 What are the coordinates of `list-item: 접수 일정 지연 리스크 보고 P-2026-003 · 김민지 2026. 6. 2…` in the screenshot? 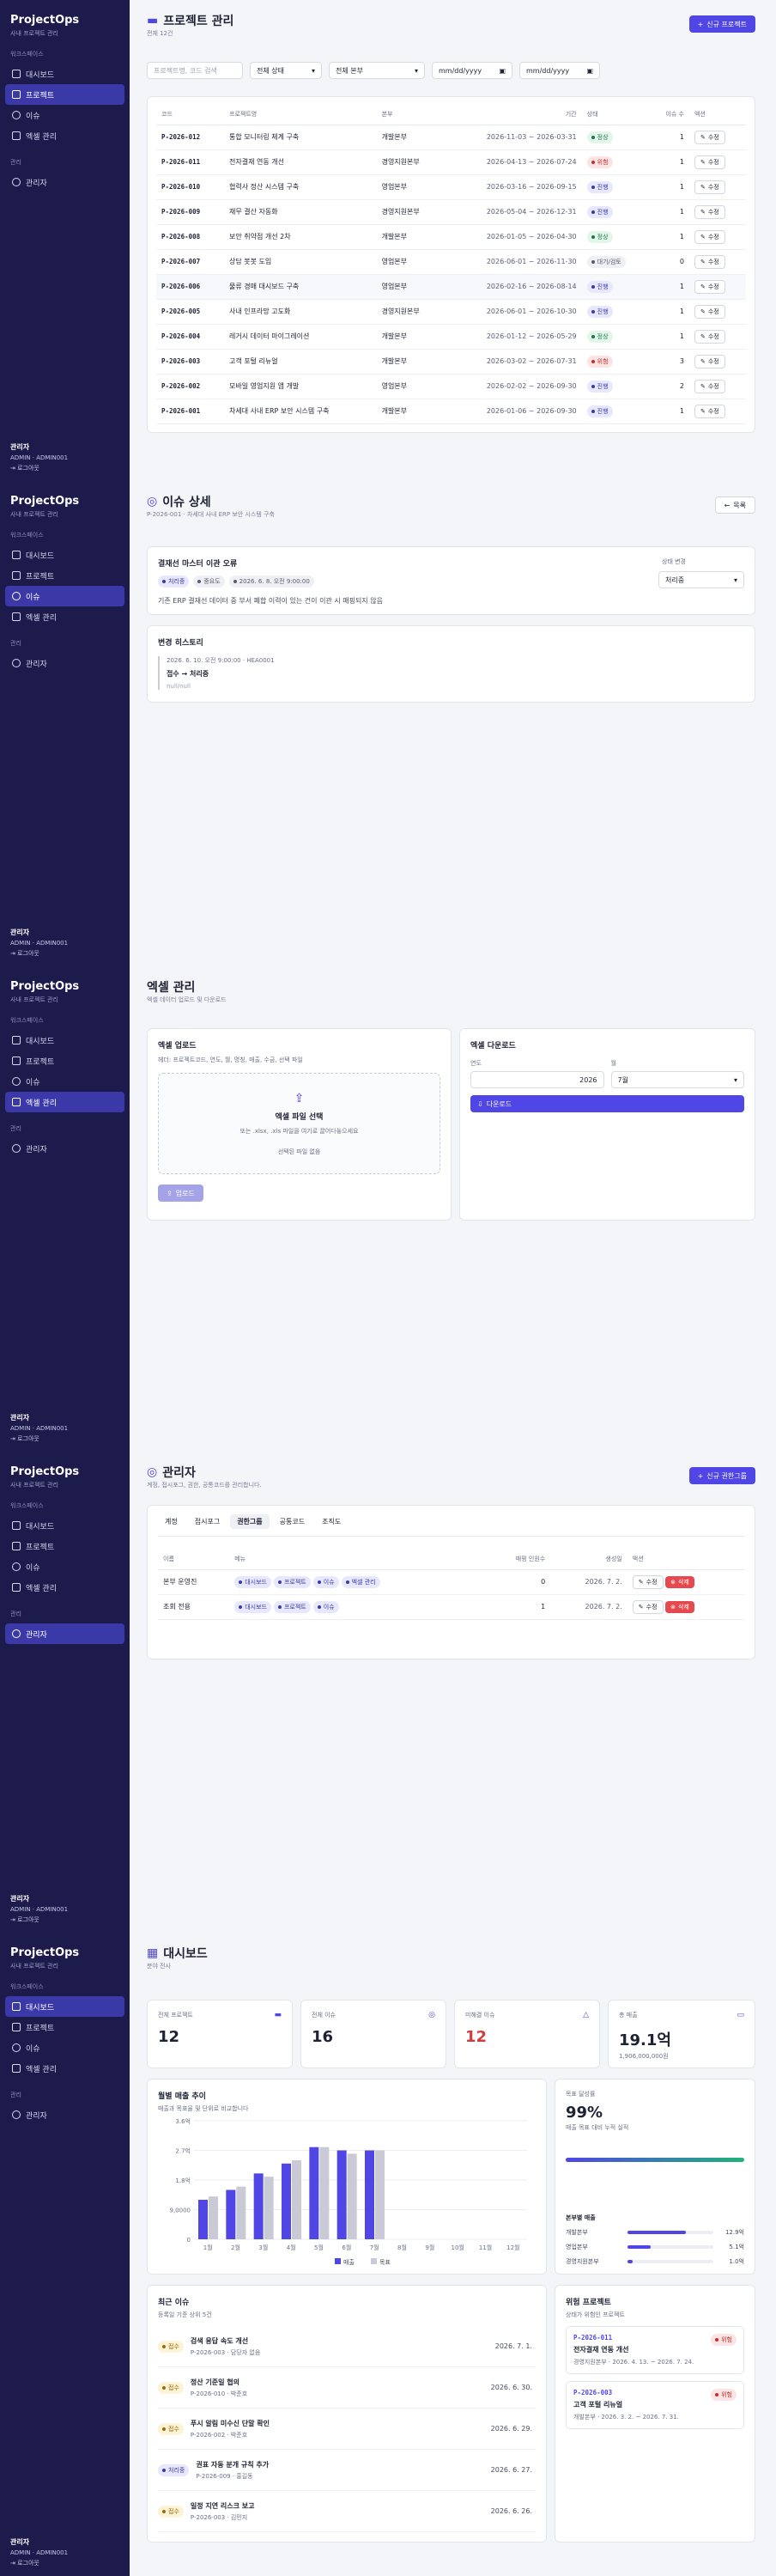 It's located at (347, 2511).